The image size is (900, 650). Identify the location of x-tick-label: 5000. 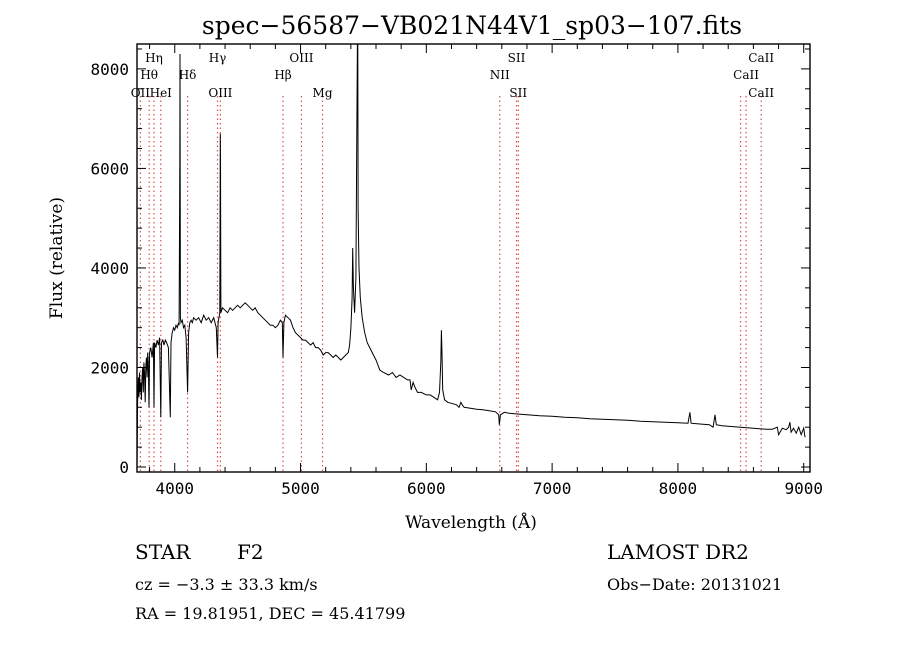
(300, 488).